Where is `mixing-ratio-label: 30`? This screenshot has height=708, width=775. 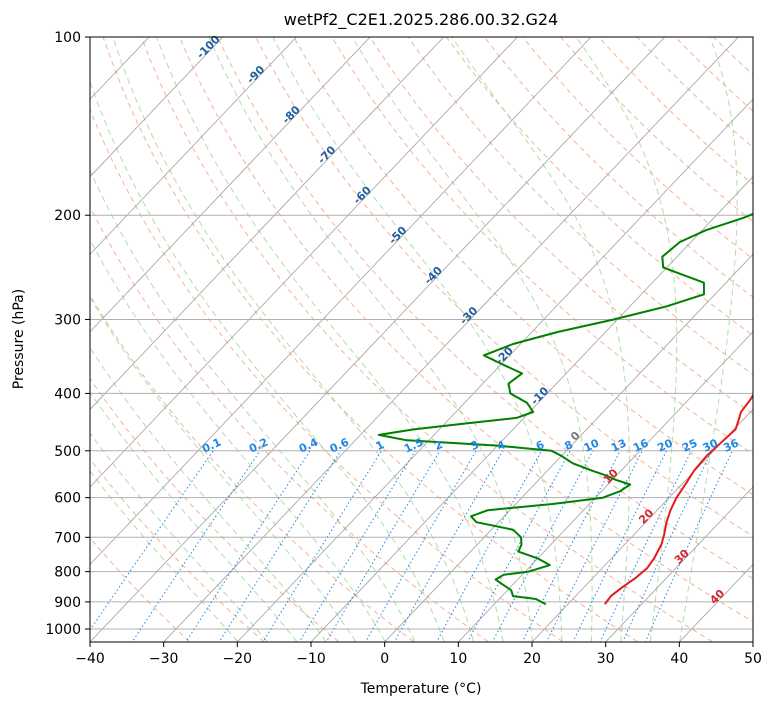 mixing-ratio-label: 30 is located at coordinates (711, 445).